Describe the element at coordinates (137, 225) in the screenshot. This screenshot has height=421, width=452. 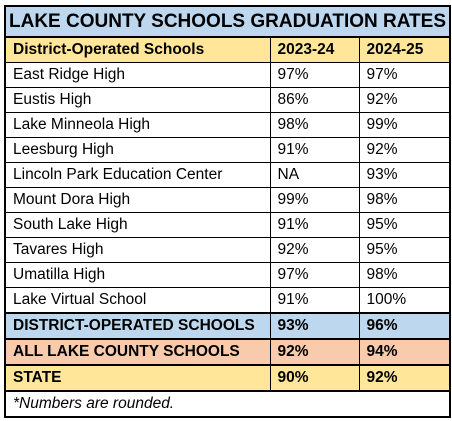
I see `school-name-cell: South Lake High` at that location.